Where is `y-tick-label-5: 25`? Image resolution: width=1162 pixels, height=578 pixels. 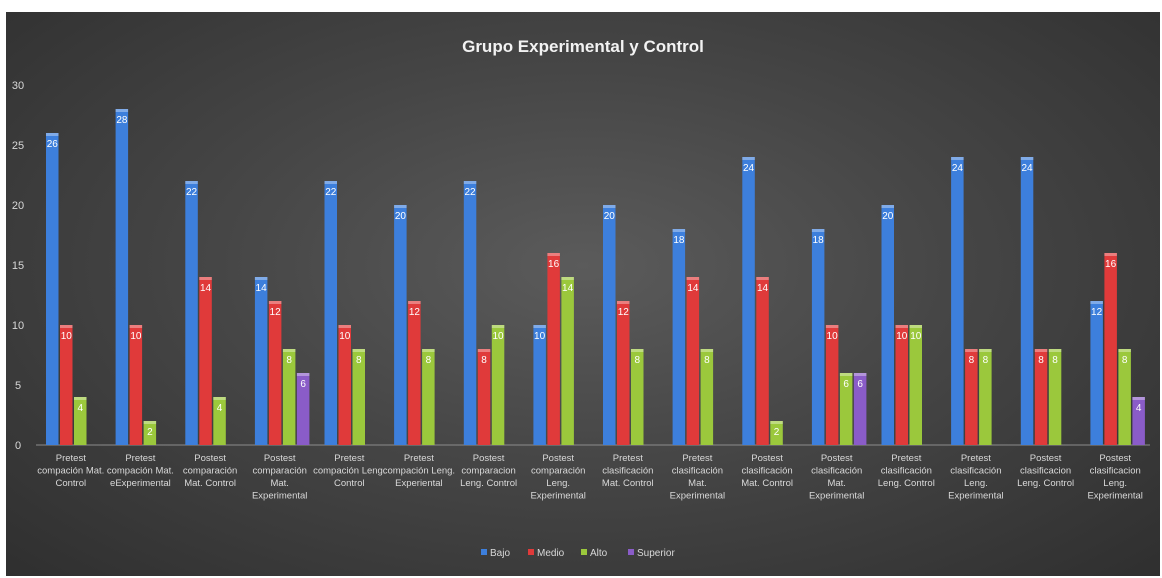
y-tick-label-5: 25 is located at coordinates (18, 146).